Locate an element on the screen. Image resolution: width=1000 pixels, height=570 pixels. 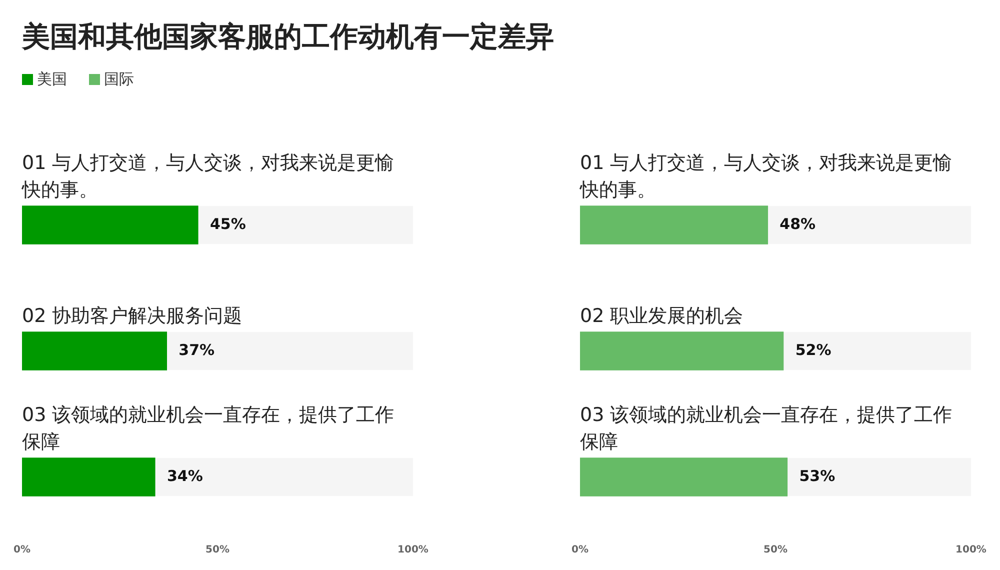
data-label: 48% is located at coordinates (798, 223).